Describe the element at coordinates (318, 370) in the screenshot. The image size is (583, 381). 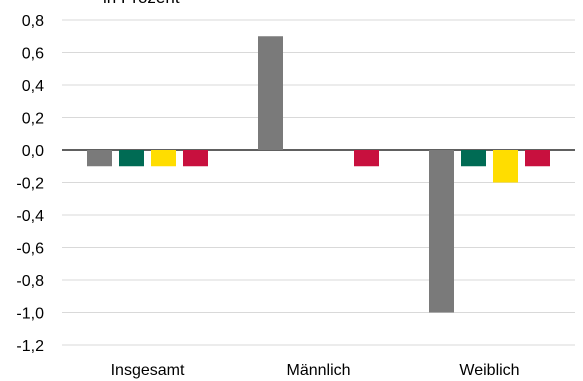
I see `x-tick-label: Männlich` at that location.